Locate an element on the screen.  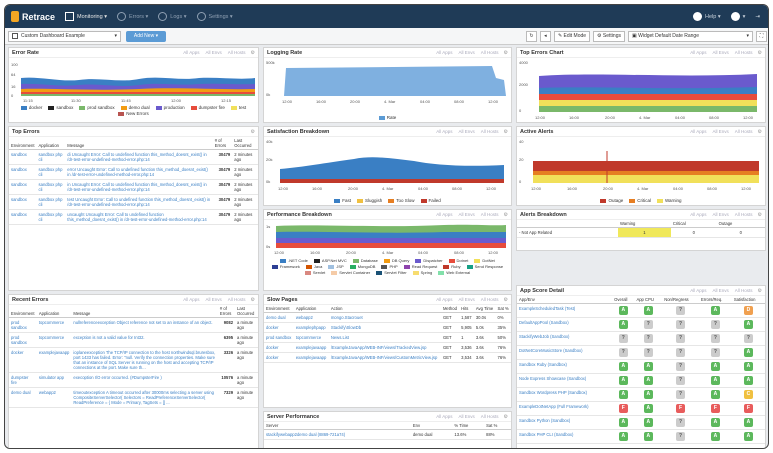
column-header: Non/Regress is located at coordinates (680, 300).